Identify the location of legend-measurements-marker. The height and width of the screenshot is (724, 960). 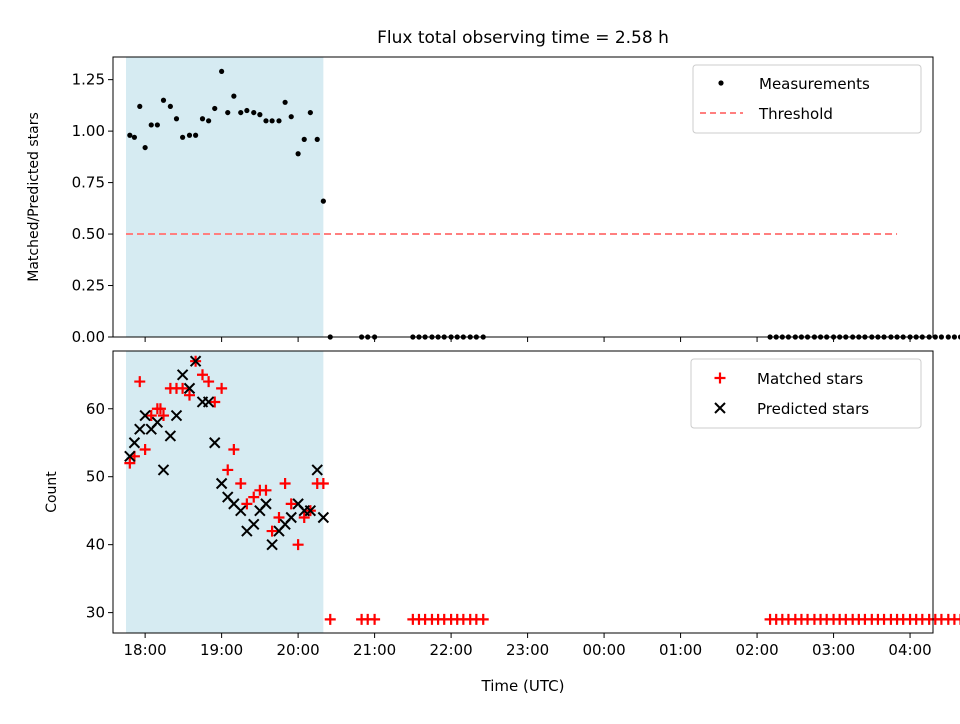
(721, 83).